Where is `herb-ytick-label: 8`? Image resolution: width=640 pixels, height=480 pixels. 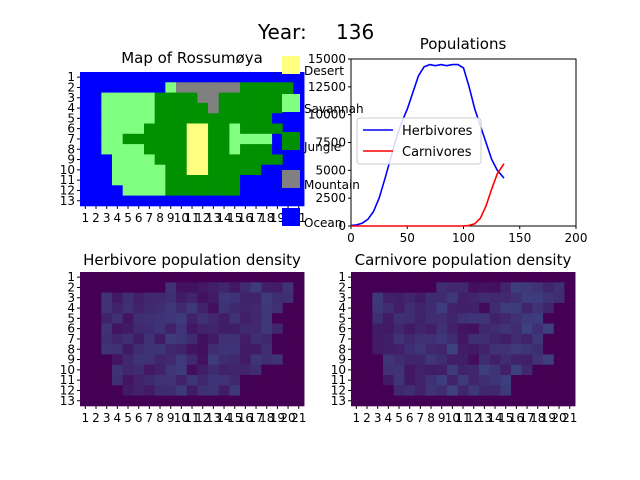 herb-ytick-label: 8 is located at coordinates (71, 349).